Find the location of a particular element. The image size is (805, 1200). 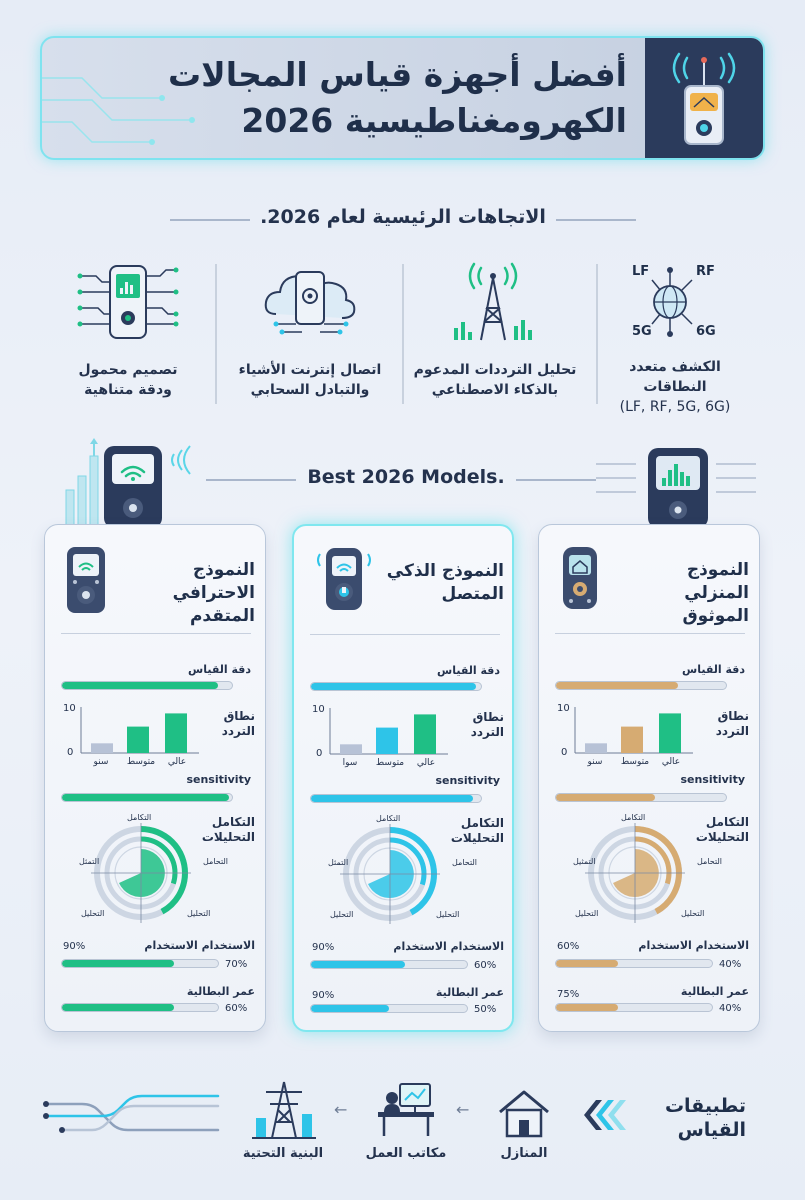

range-chart-wrap is located at coordinates (131, 733).